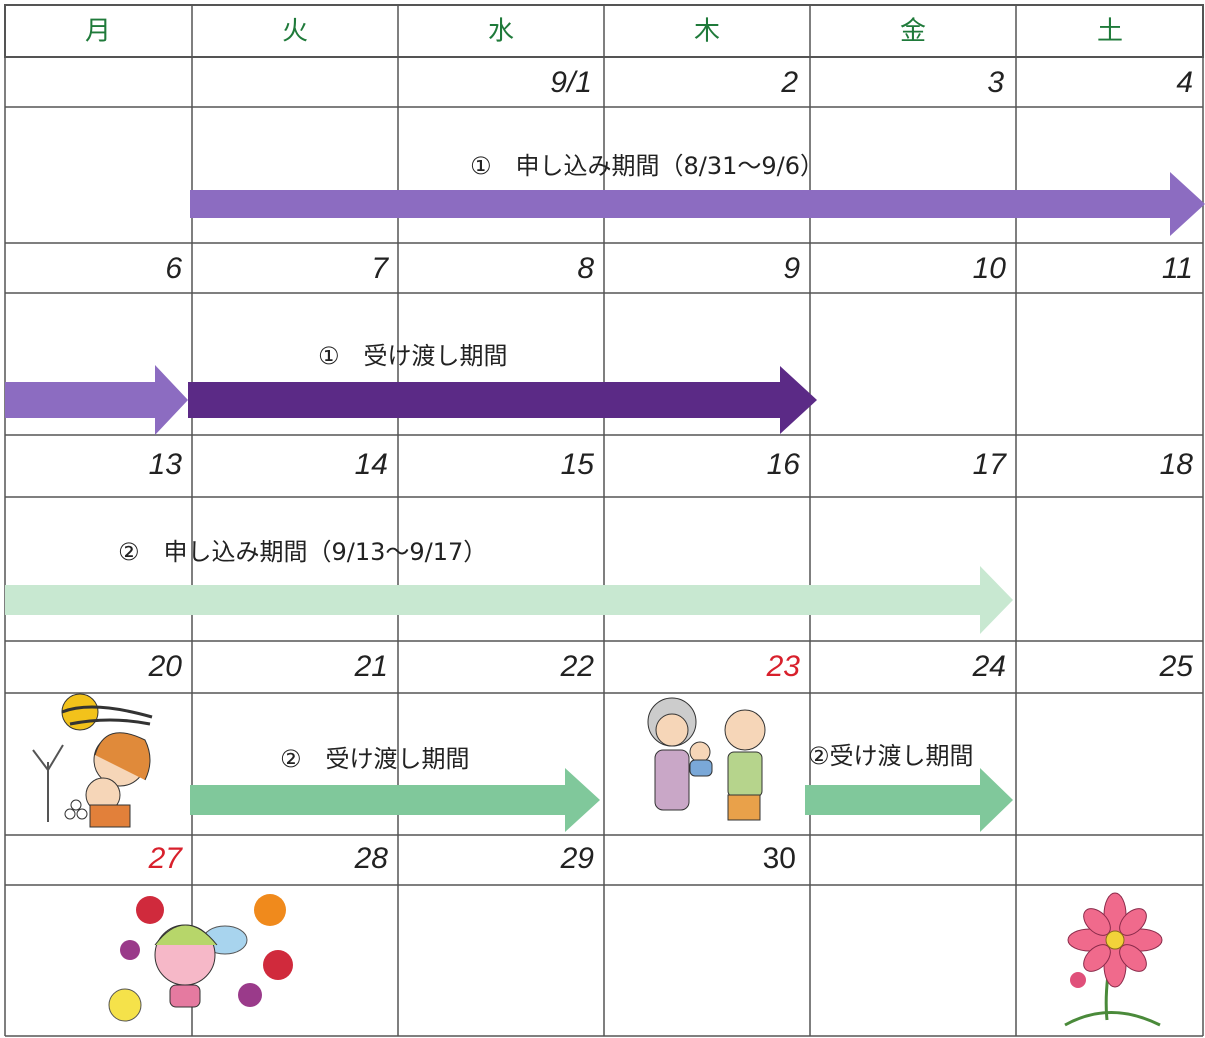 The image size is (1205, 1038). What do you see at coordinates (173, 268) in the screenshot?
I see `date: 6` at bounding box center [173, 268].